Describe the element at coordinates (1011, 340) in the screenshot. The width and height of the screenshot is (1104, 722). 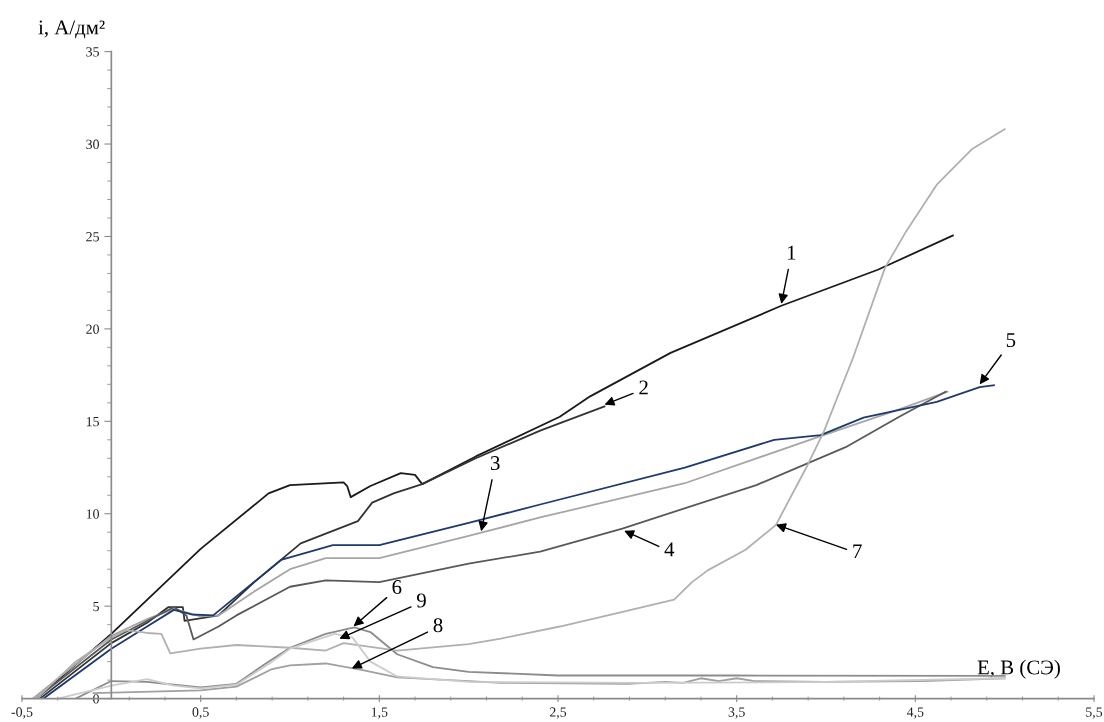
I see `annotation: 5` at that location.